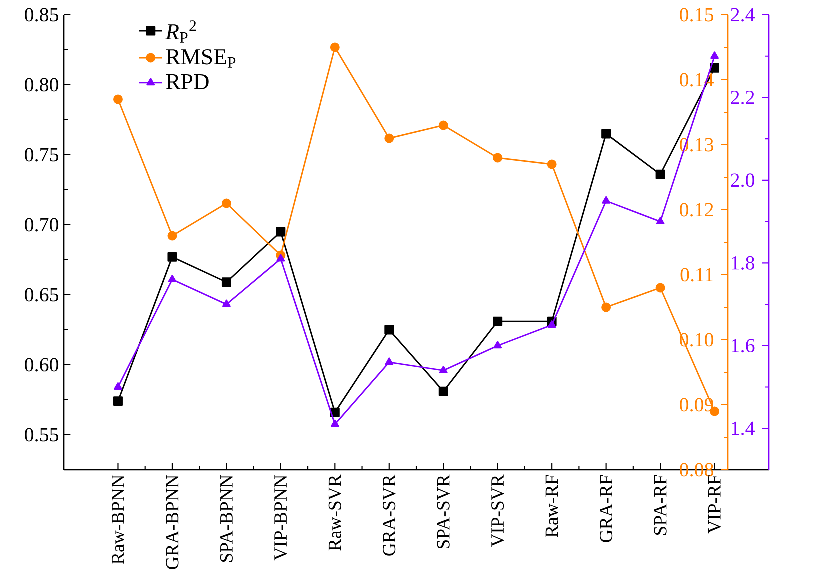 This screenshot has width=814, height=580. Describe the element at coordinates (42, 365) in the screenshot. I see `y-tick-label: 0.60` at that location.